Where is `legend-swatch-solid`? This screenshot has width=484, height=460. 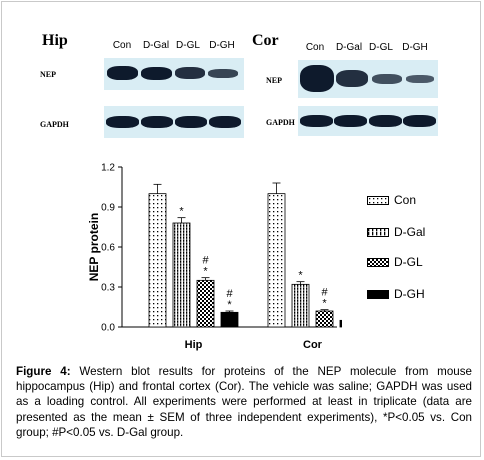
legend-swatch-solid is located at coordinates (378, 294).